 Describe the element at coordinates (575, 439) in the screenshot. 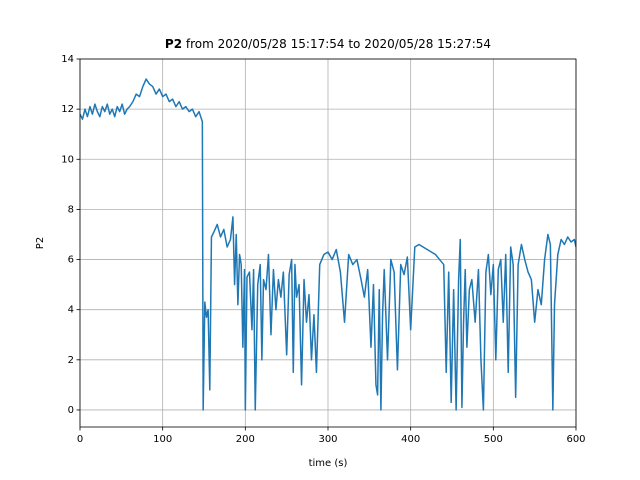

I see `x-tick-label: 600` at that location.